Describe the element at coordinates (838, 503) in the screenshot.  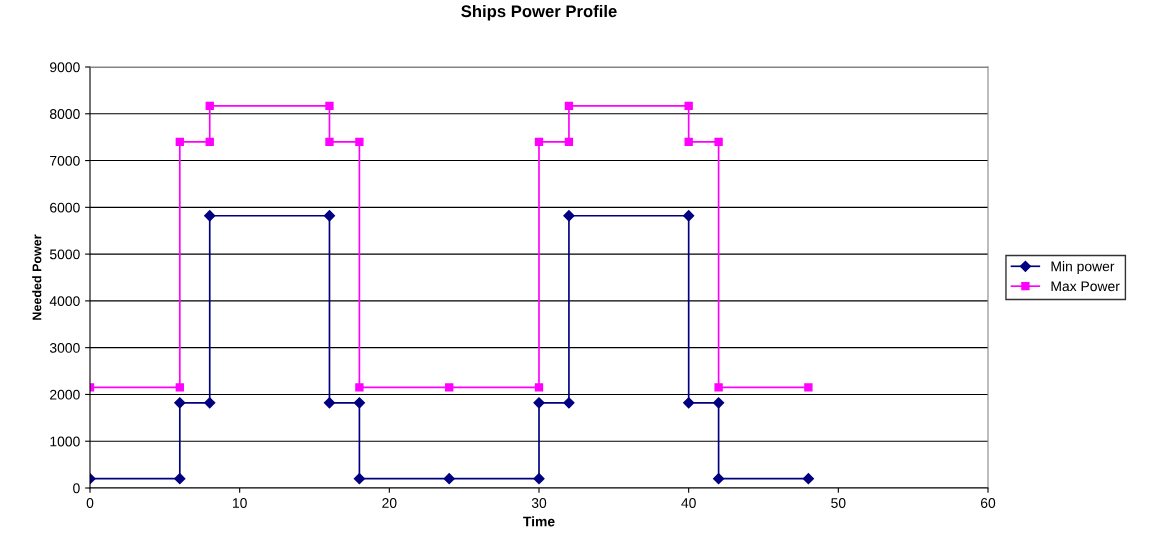
I see `x-tick-label: 50` at that location.